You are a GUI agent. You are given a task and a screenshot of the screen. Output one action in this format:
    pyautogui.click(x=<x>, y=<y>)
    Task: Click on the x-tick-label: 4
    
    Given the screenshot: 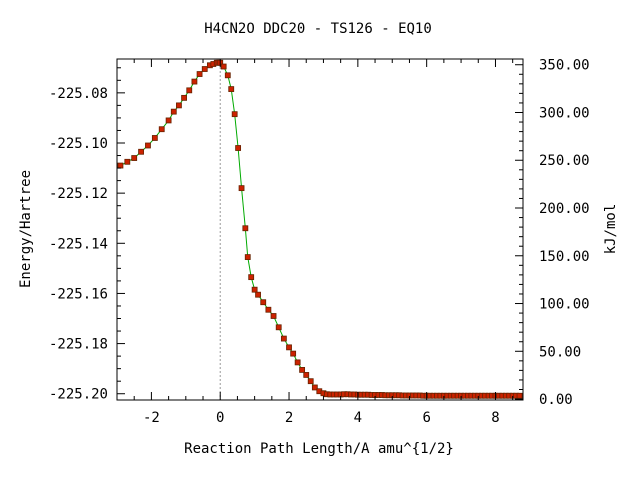 What is the action you would take?
    pyautogui.click(x=358, y=418)
    